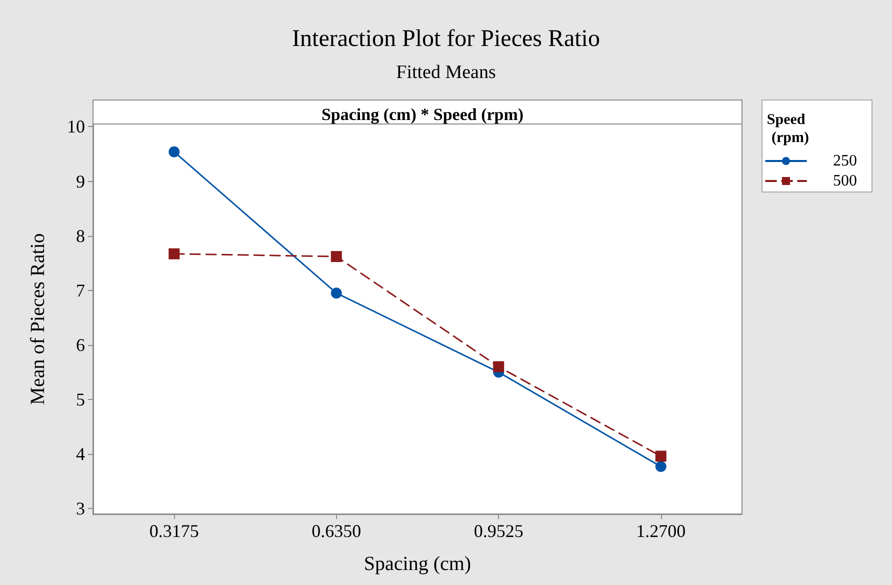  I want to click on y-tick-label: 5, so click(80, 399).